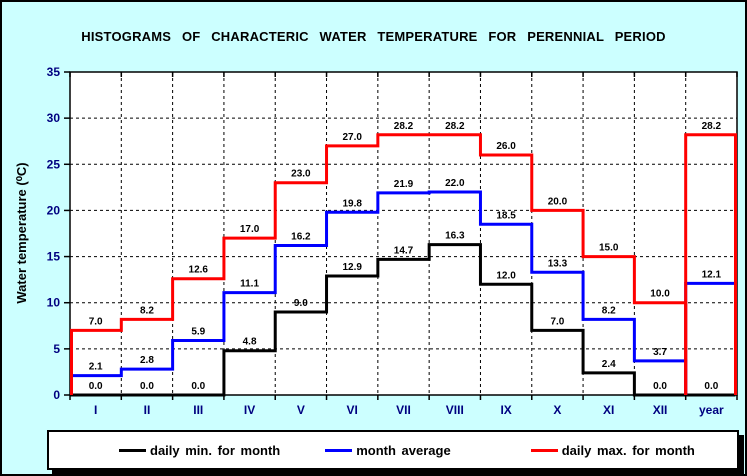 Image resolution: width=747 pixels, height=476 pixels. I want to click on value-label: 5.9, so click(198, 332).